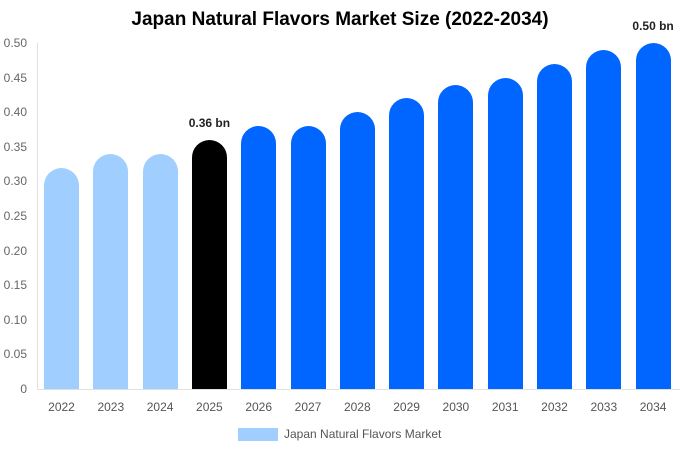  What do you see at coordinates (456, 407) in the screenshot?
I see `x-tick-label: 2030` at bounding box center [456, 407].